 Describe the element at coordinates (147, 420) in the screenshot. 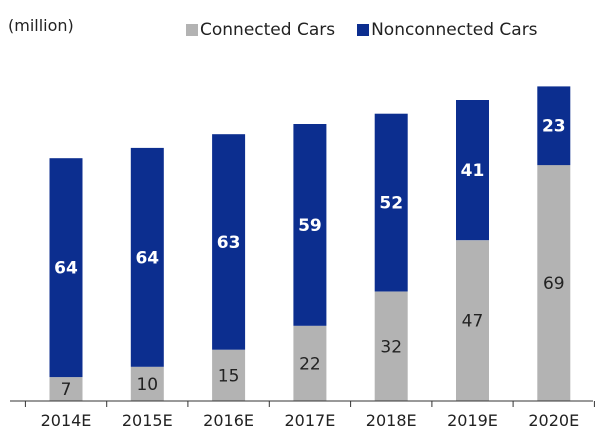

I see `x-tick-label-2015E: 2015E` at that location.